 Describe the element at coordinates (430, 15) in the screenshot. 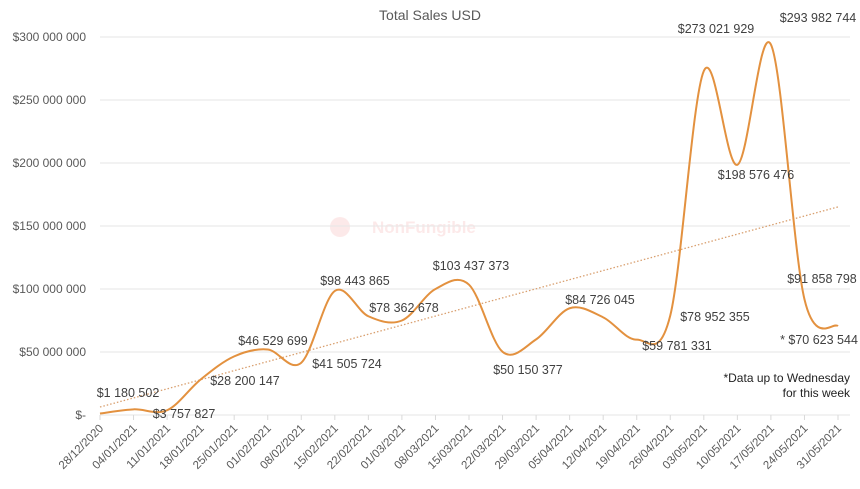

I see `chart-title: Total Sales USD` at that location.